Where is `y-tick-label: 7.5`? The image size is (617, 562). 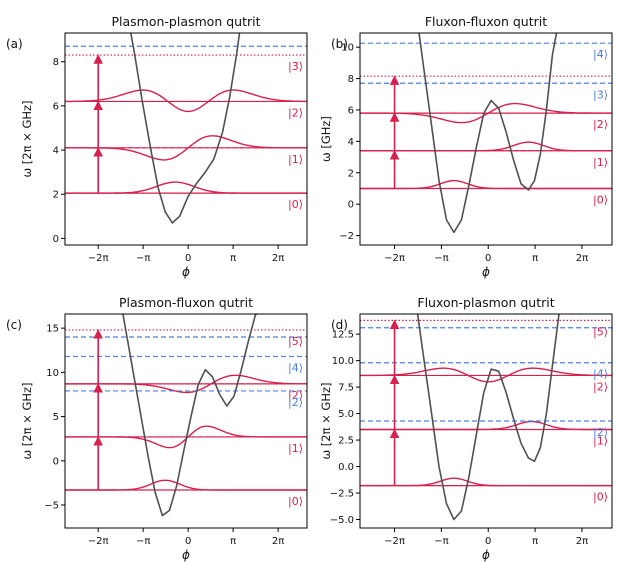 y-tick-label: 7.5 is located at coordinates (346, 388).